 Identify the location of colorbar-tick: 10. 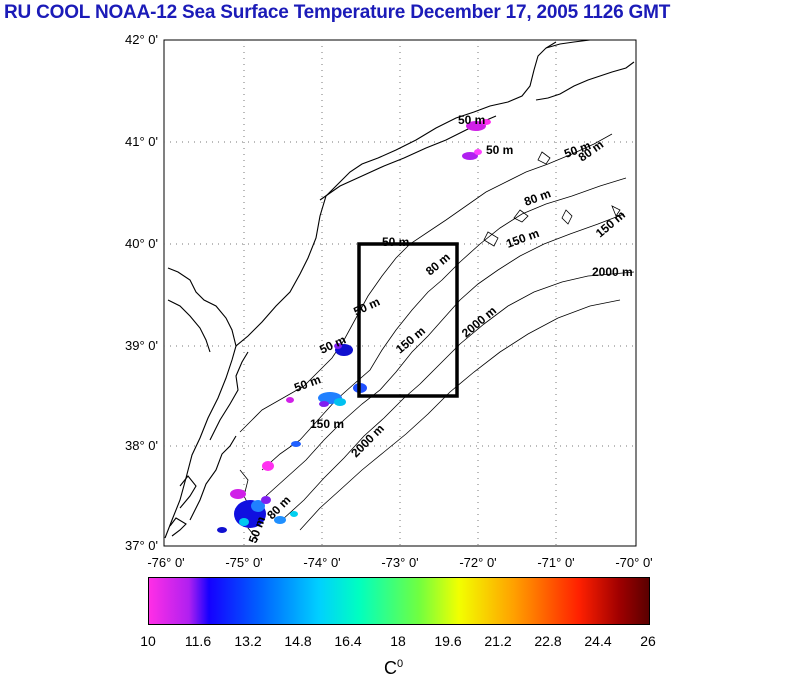
(148, 641).